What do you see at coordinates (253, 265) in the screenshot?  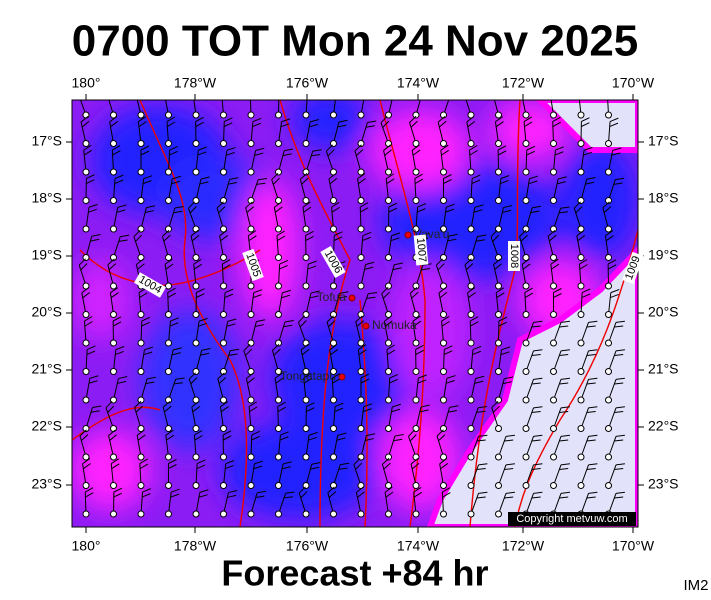 I see `isobar-label-bg` at bounding box center [253, 265].